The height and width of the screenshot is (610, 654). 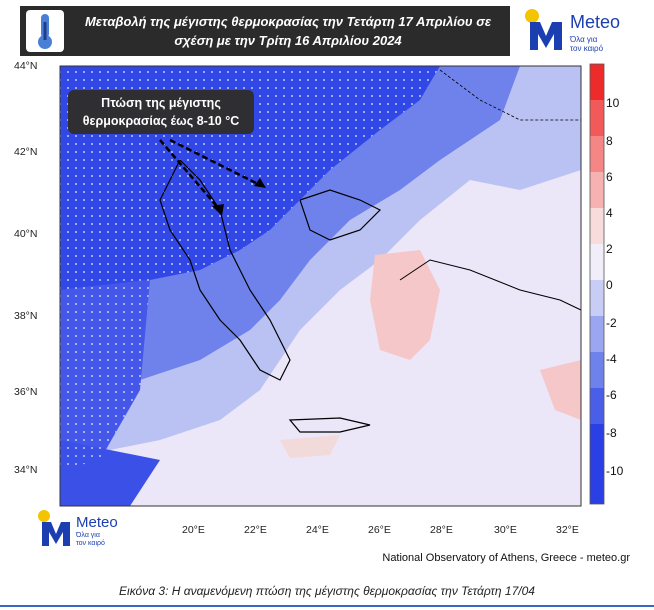 What do you see at coordinates (611, 433) in the screenshot?
I see `colorbar-label-neg8: -8` at bounding box center [611, 433].